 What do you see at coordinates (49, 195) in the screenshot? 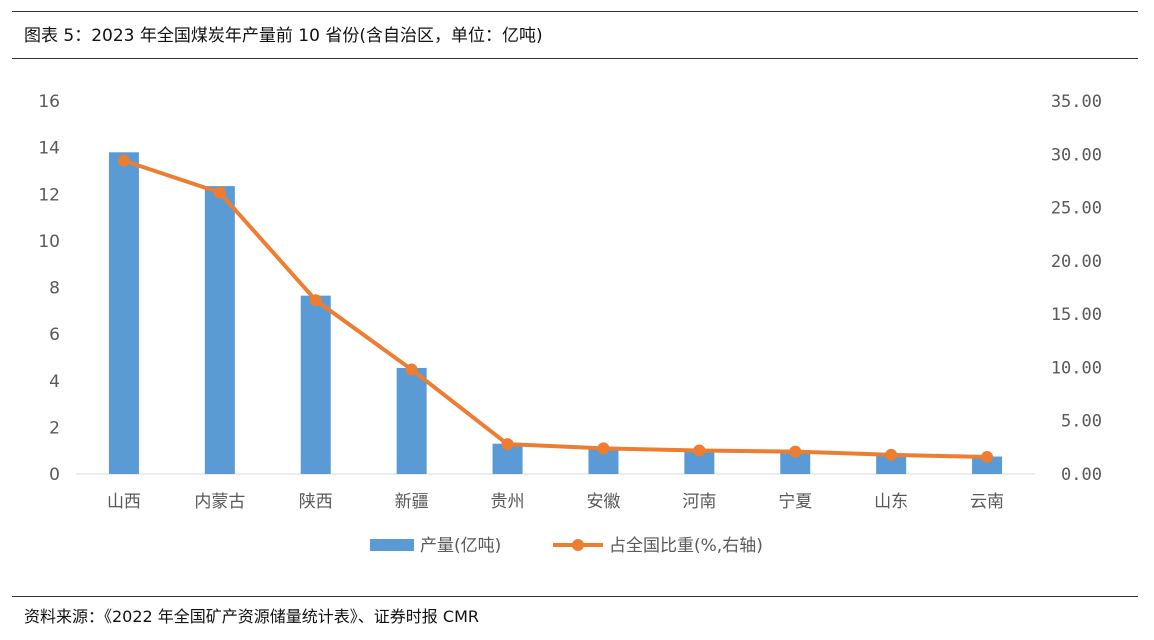
I see `left-axis-tick-label: 12` at bounding box center [49, 195].